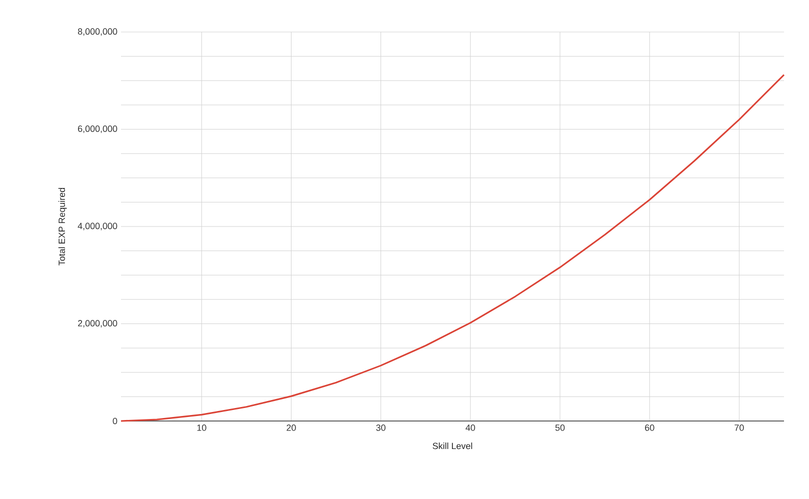 The height and width of the screenshot is (499, 809). Describe the element at coordinates (115, 421) in the screenshot. I see `y-tick-label: 0` at that location.